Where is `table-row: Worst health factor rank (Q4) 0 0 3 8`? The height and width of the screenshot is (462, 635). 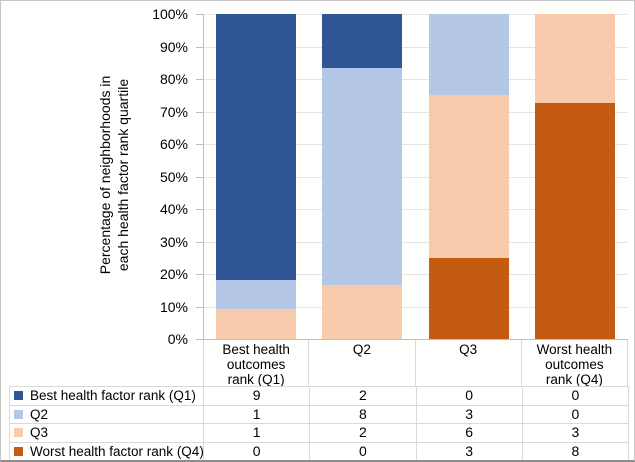
table-row: Worst health factor rank (Q4) 0 0 3 8 is located at coordinates (319, 451).